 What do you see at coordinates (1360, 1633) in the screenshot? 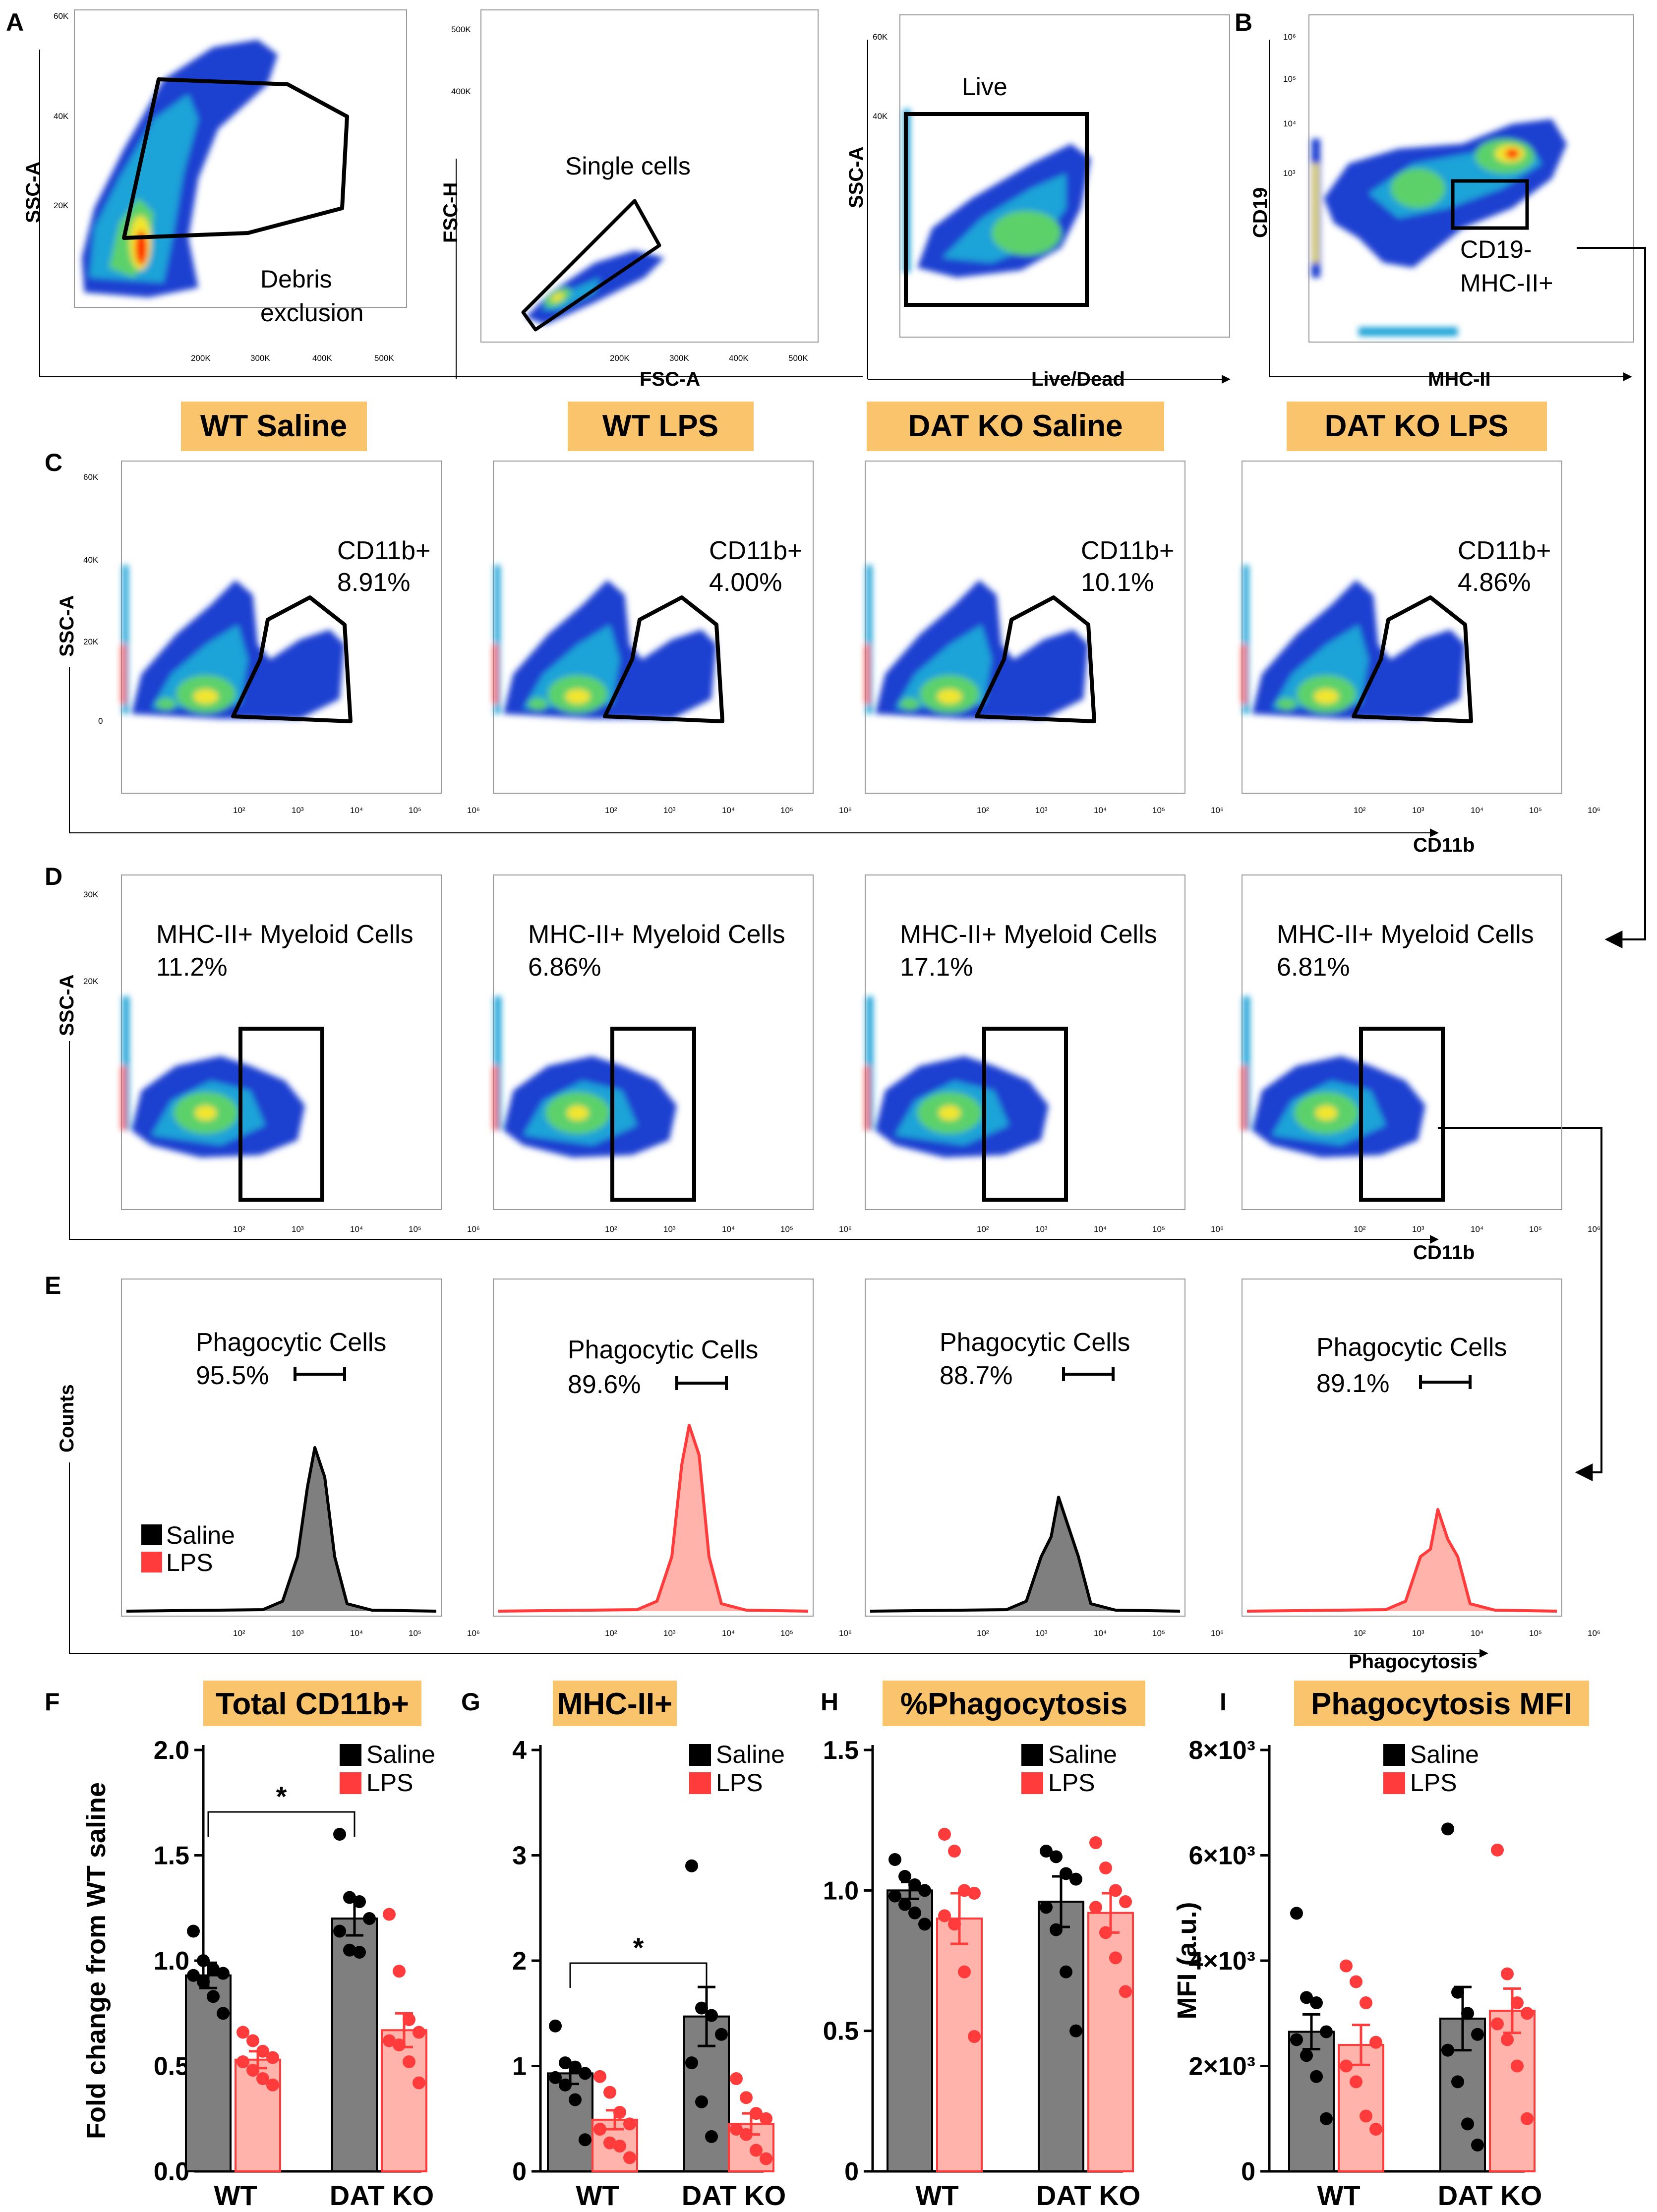
I see `log-tick: 10²` at bounding box center [1360, 1633].